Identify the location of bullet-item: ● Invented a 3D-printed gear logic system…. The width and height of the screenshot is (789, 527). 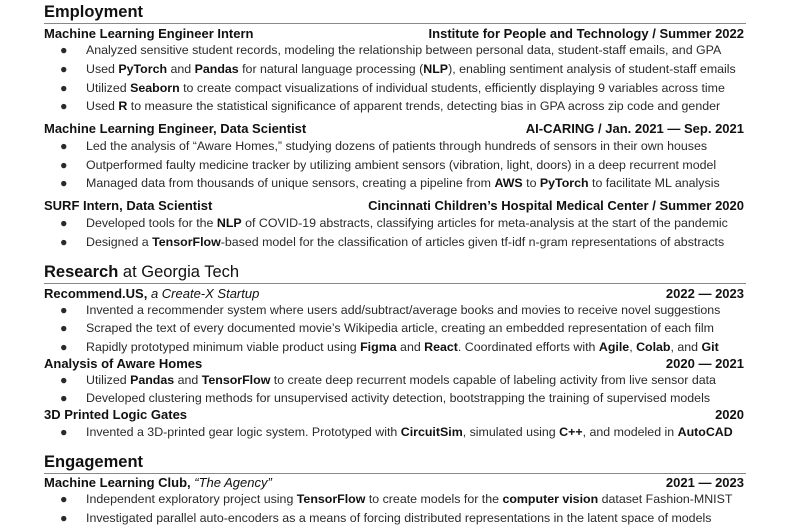
(396, 432).